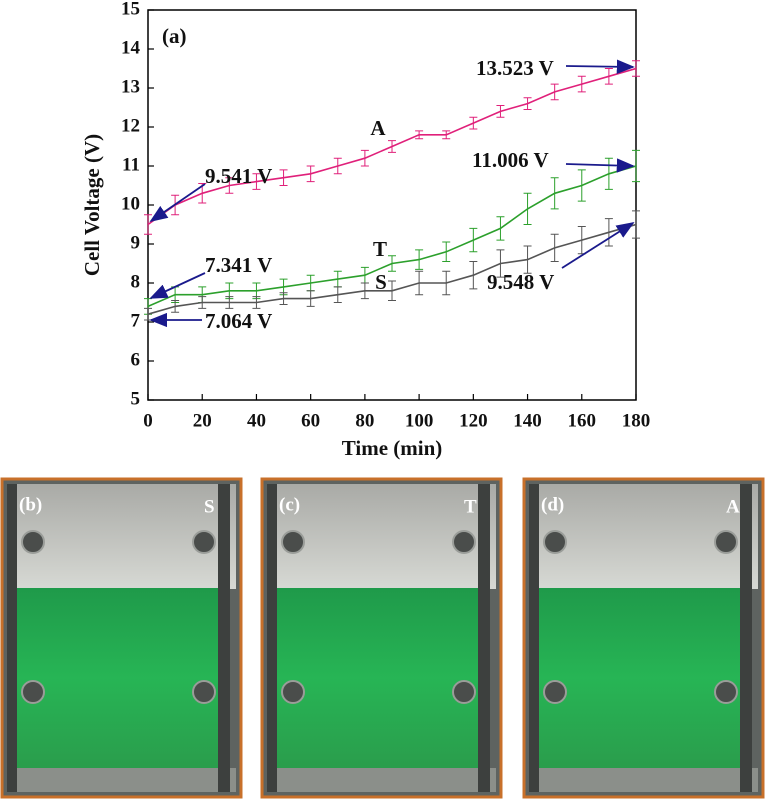  Describe the element at coordinates (310, 420) in the screenshot. I see `x-tick-label: 60` at that location.